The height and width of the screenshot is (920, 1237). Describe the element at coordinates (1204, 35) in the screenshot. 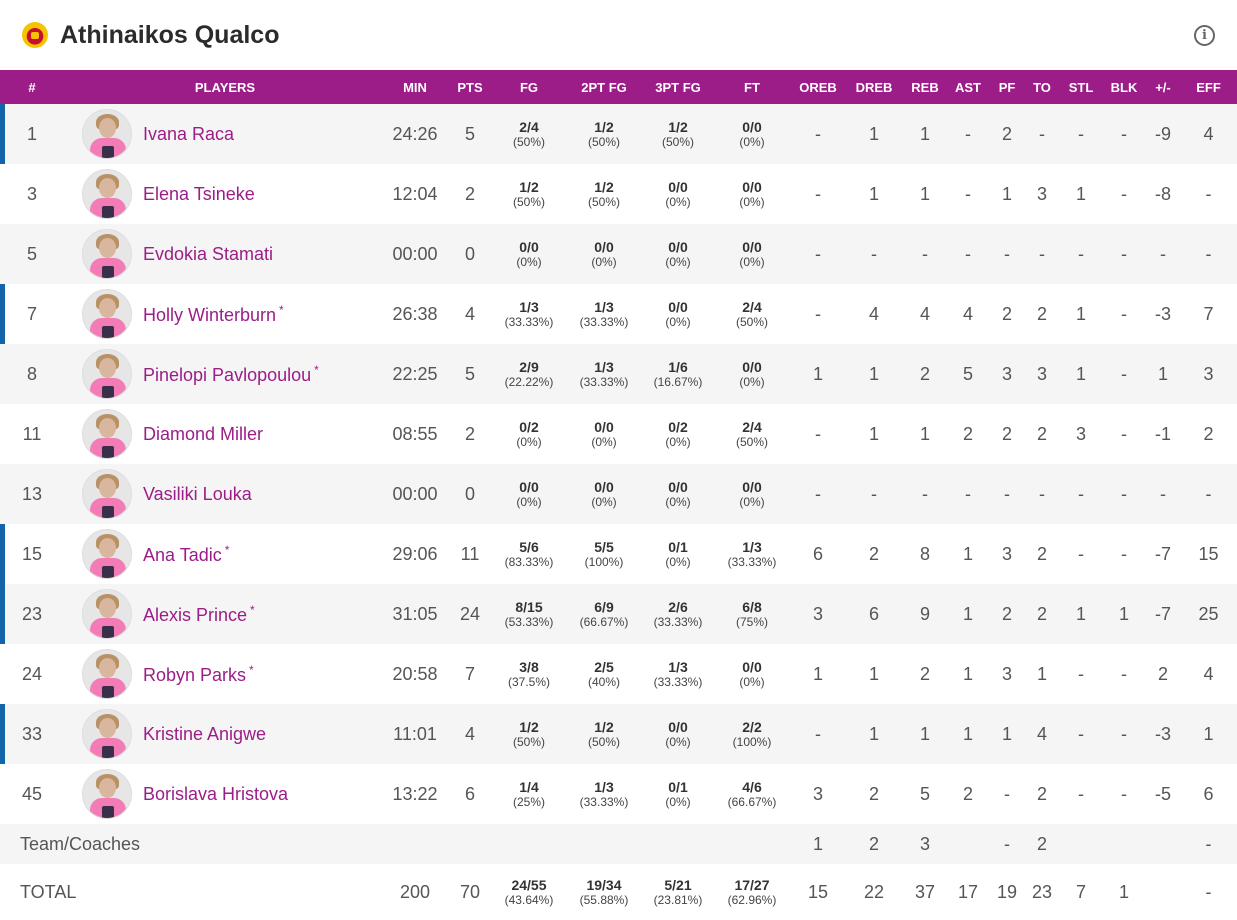

I see `info-icon: i` at that location.